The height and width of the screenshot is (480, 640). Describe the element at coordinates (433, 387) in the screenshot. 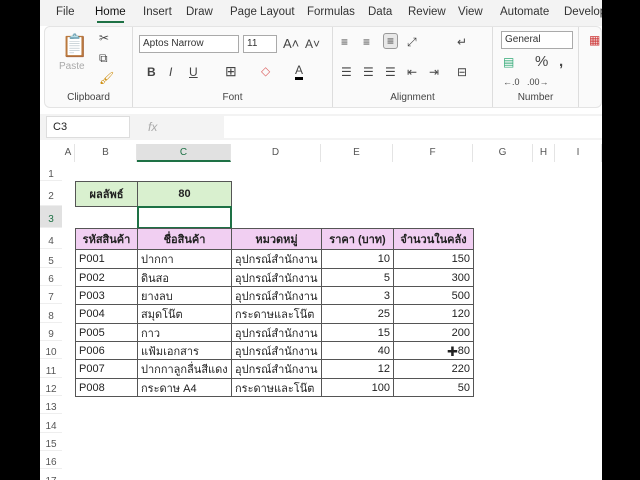

I see `table-cell: 50` at that location.